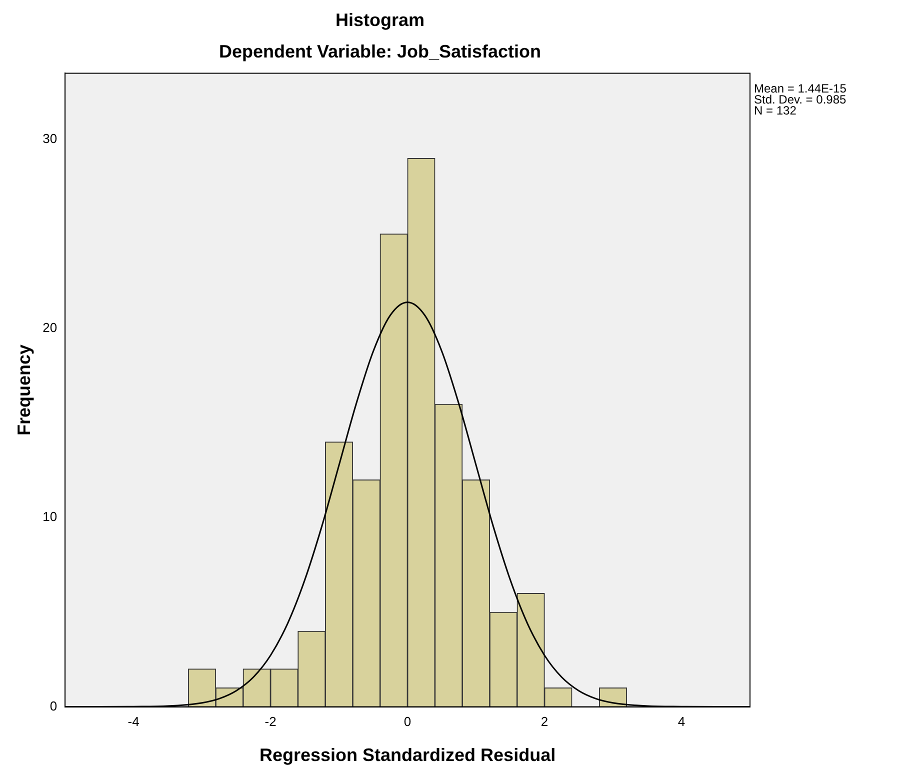 The height and width of the screenshot is (781, 900). Describe the element at coordinates (408, 722) in the screenshot. I see `x-tick-label: 0` at that location.